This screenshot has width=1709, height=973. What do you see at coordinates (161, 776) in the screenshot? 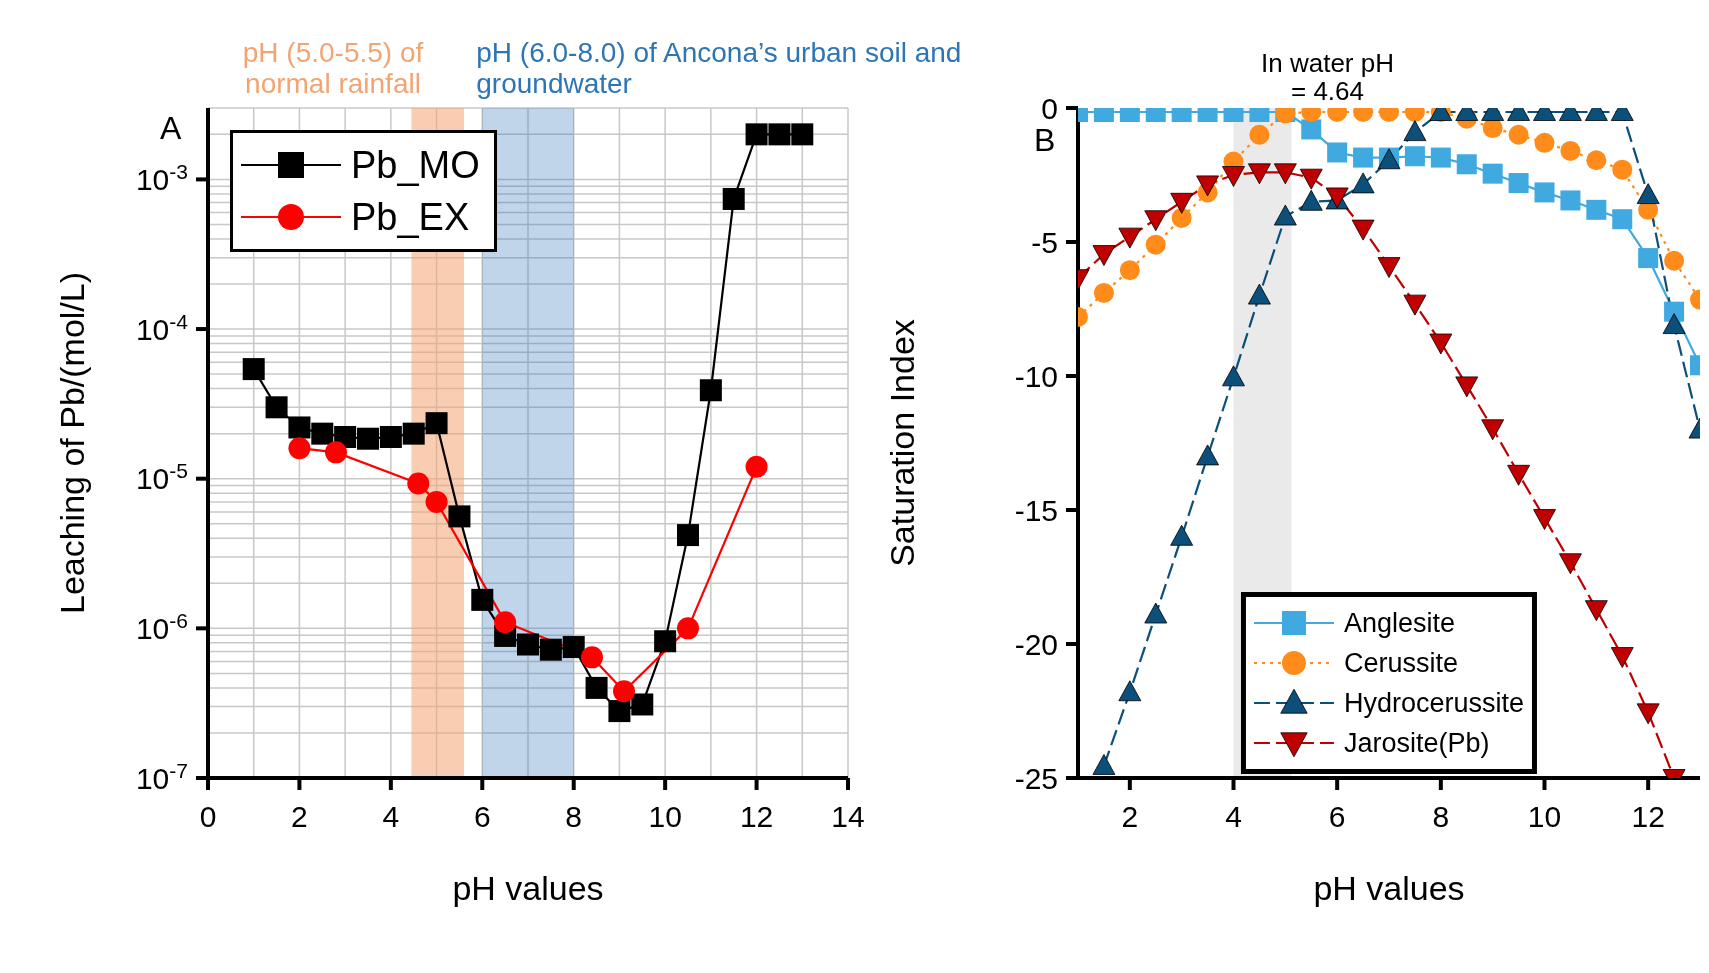
I see `y-tick-label: 10$^{-7}$` at bounding box center [161, 776].